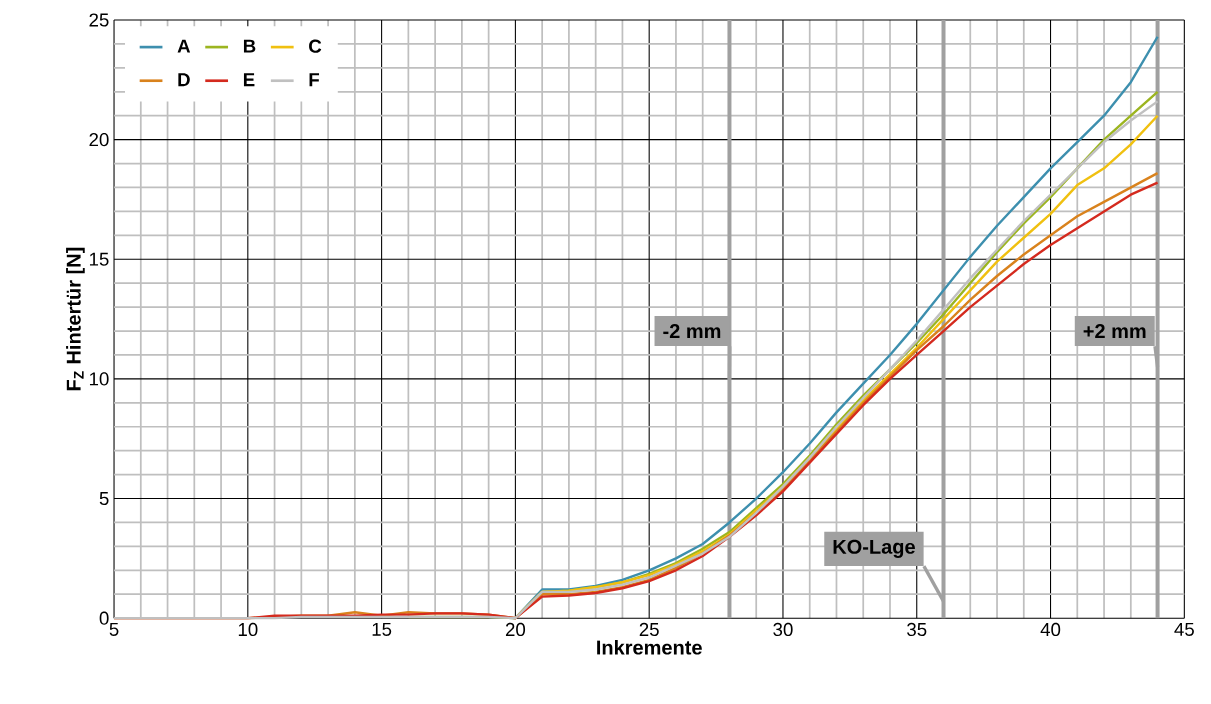 The height and width of the screenshot is (704, 1211). Describe the element at coordinates (917, 629) in the screenshot. I see `x-tick-label: 35` at that location.